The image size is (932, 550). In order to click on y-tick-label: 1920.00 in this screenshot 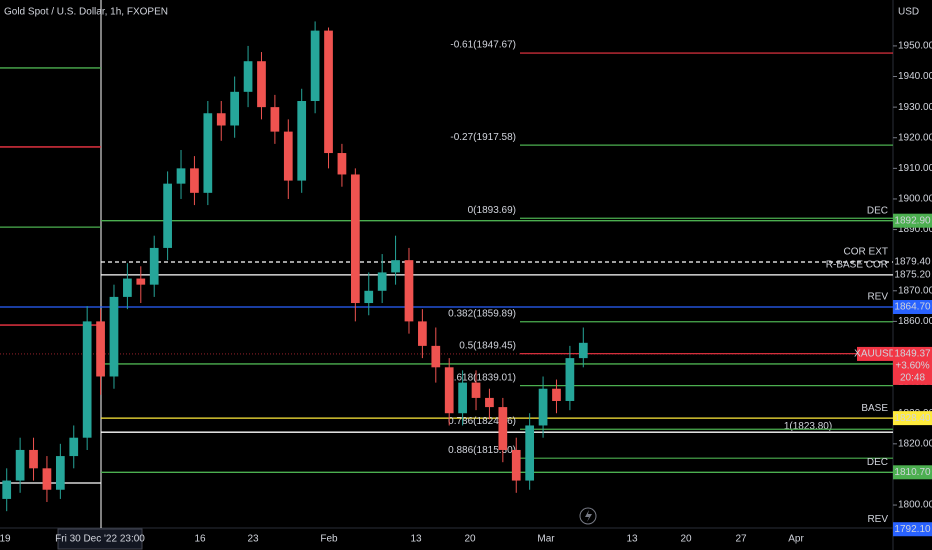, I will do `click(915, 137)`.